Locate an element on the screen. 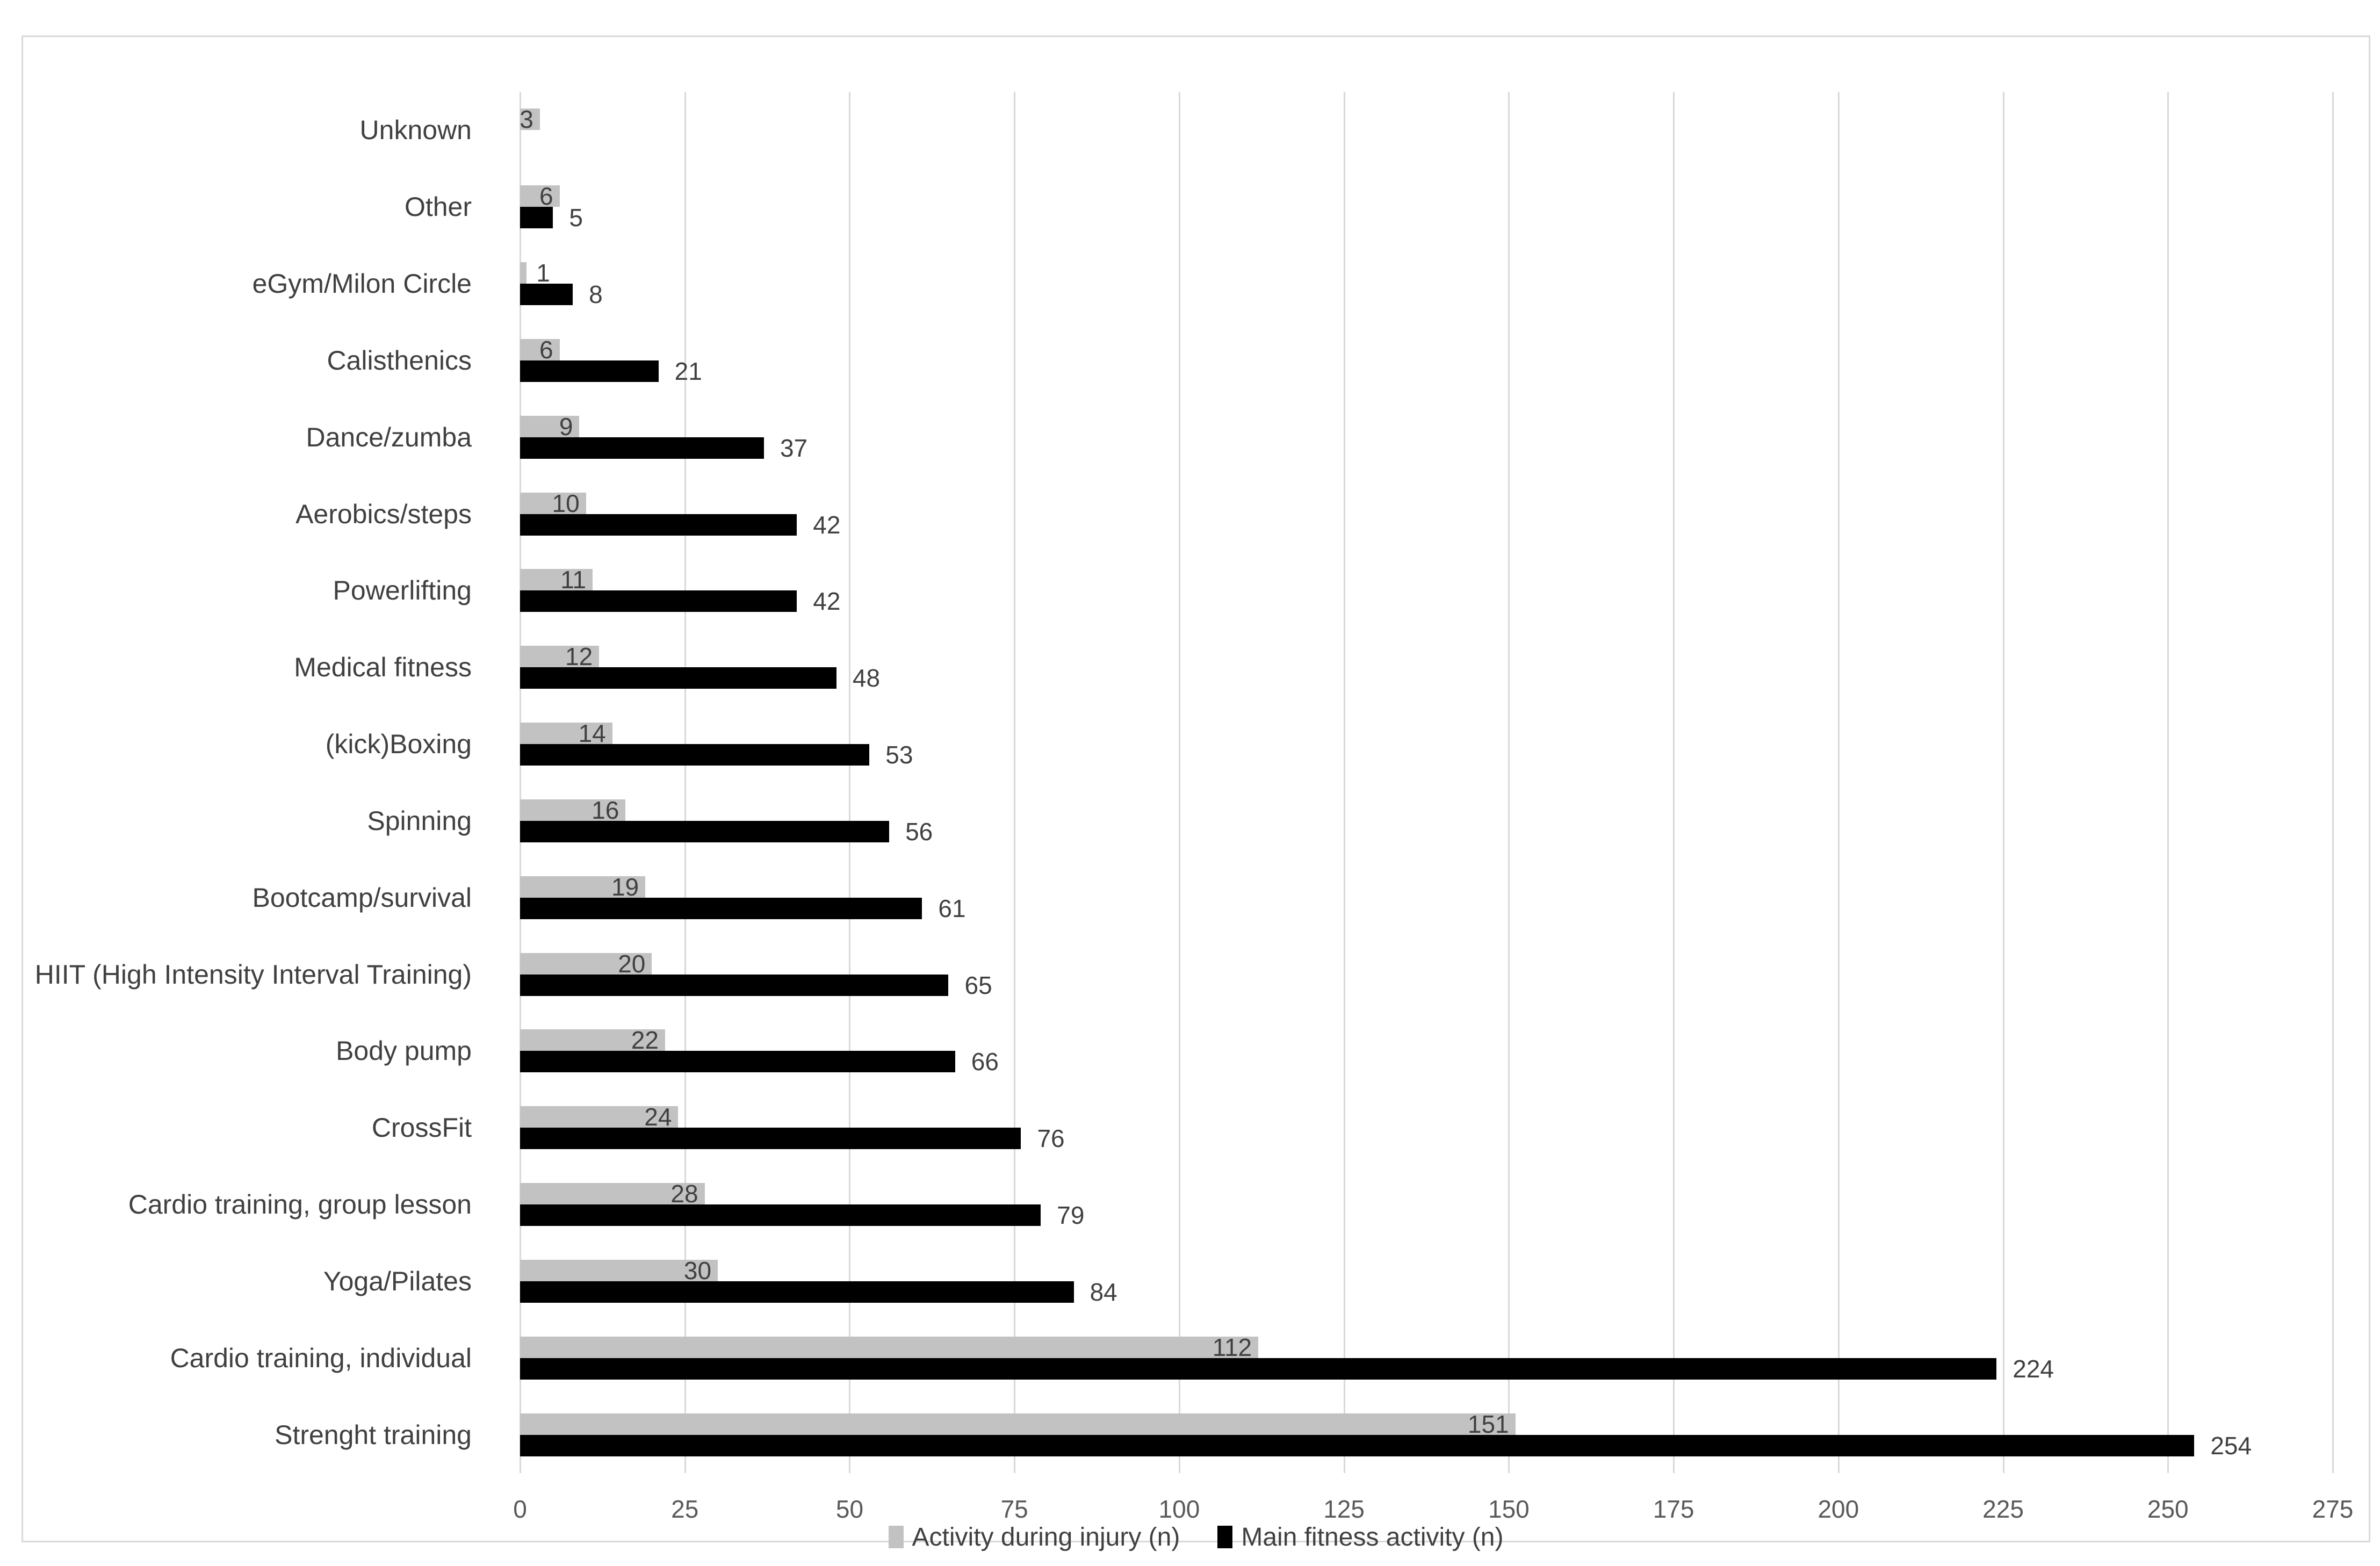  category-label: Spinning is located at coordinates (419, 820).